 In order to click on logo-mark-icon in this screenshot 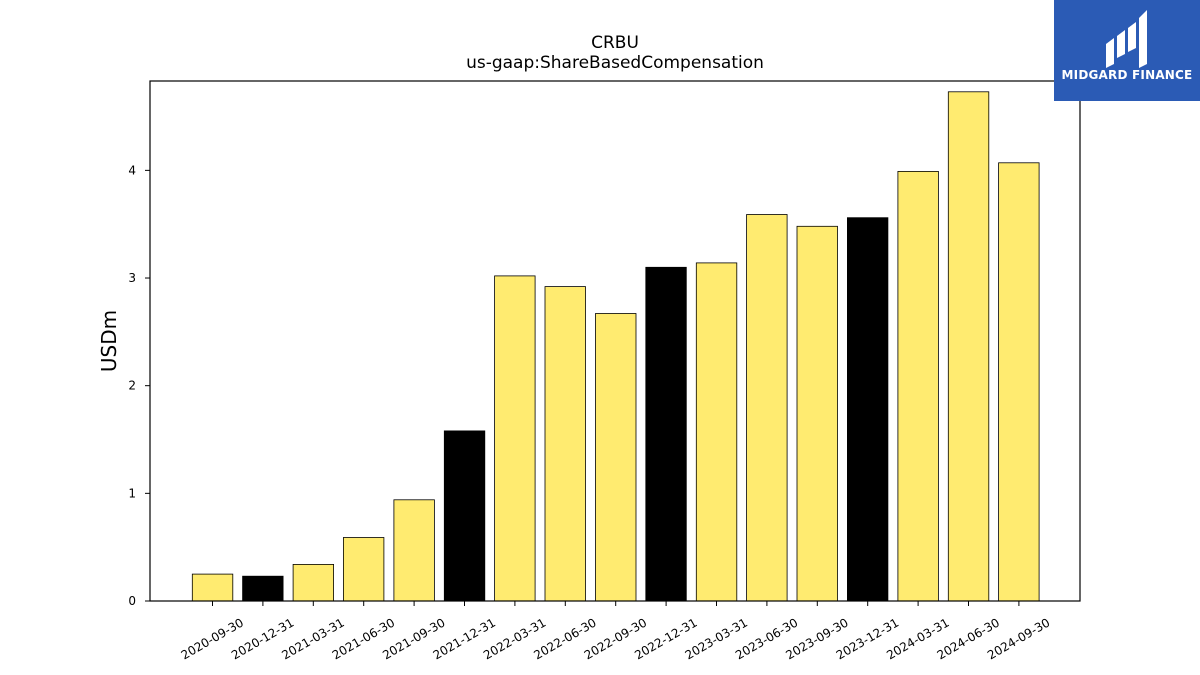, I will do `click(1126, 39)`.